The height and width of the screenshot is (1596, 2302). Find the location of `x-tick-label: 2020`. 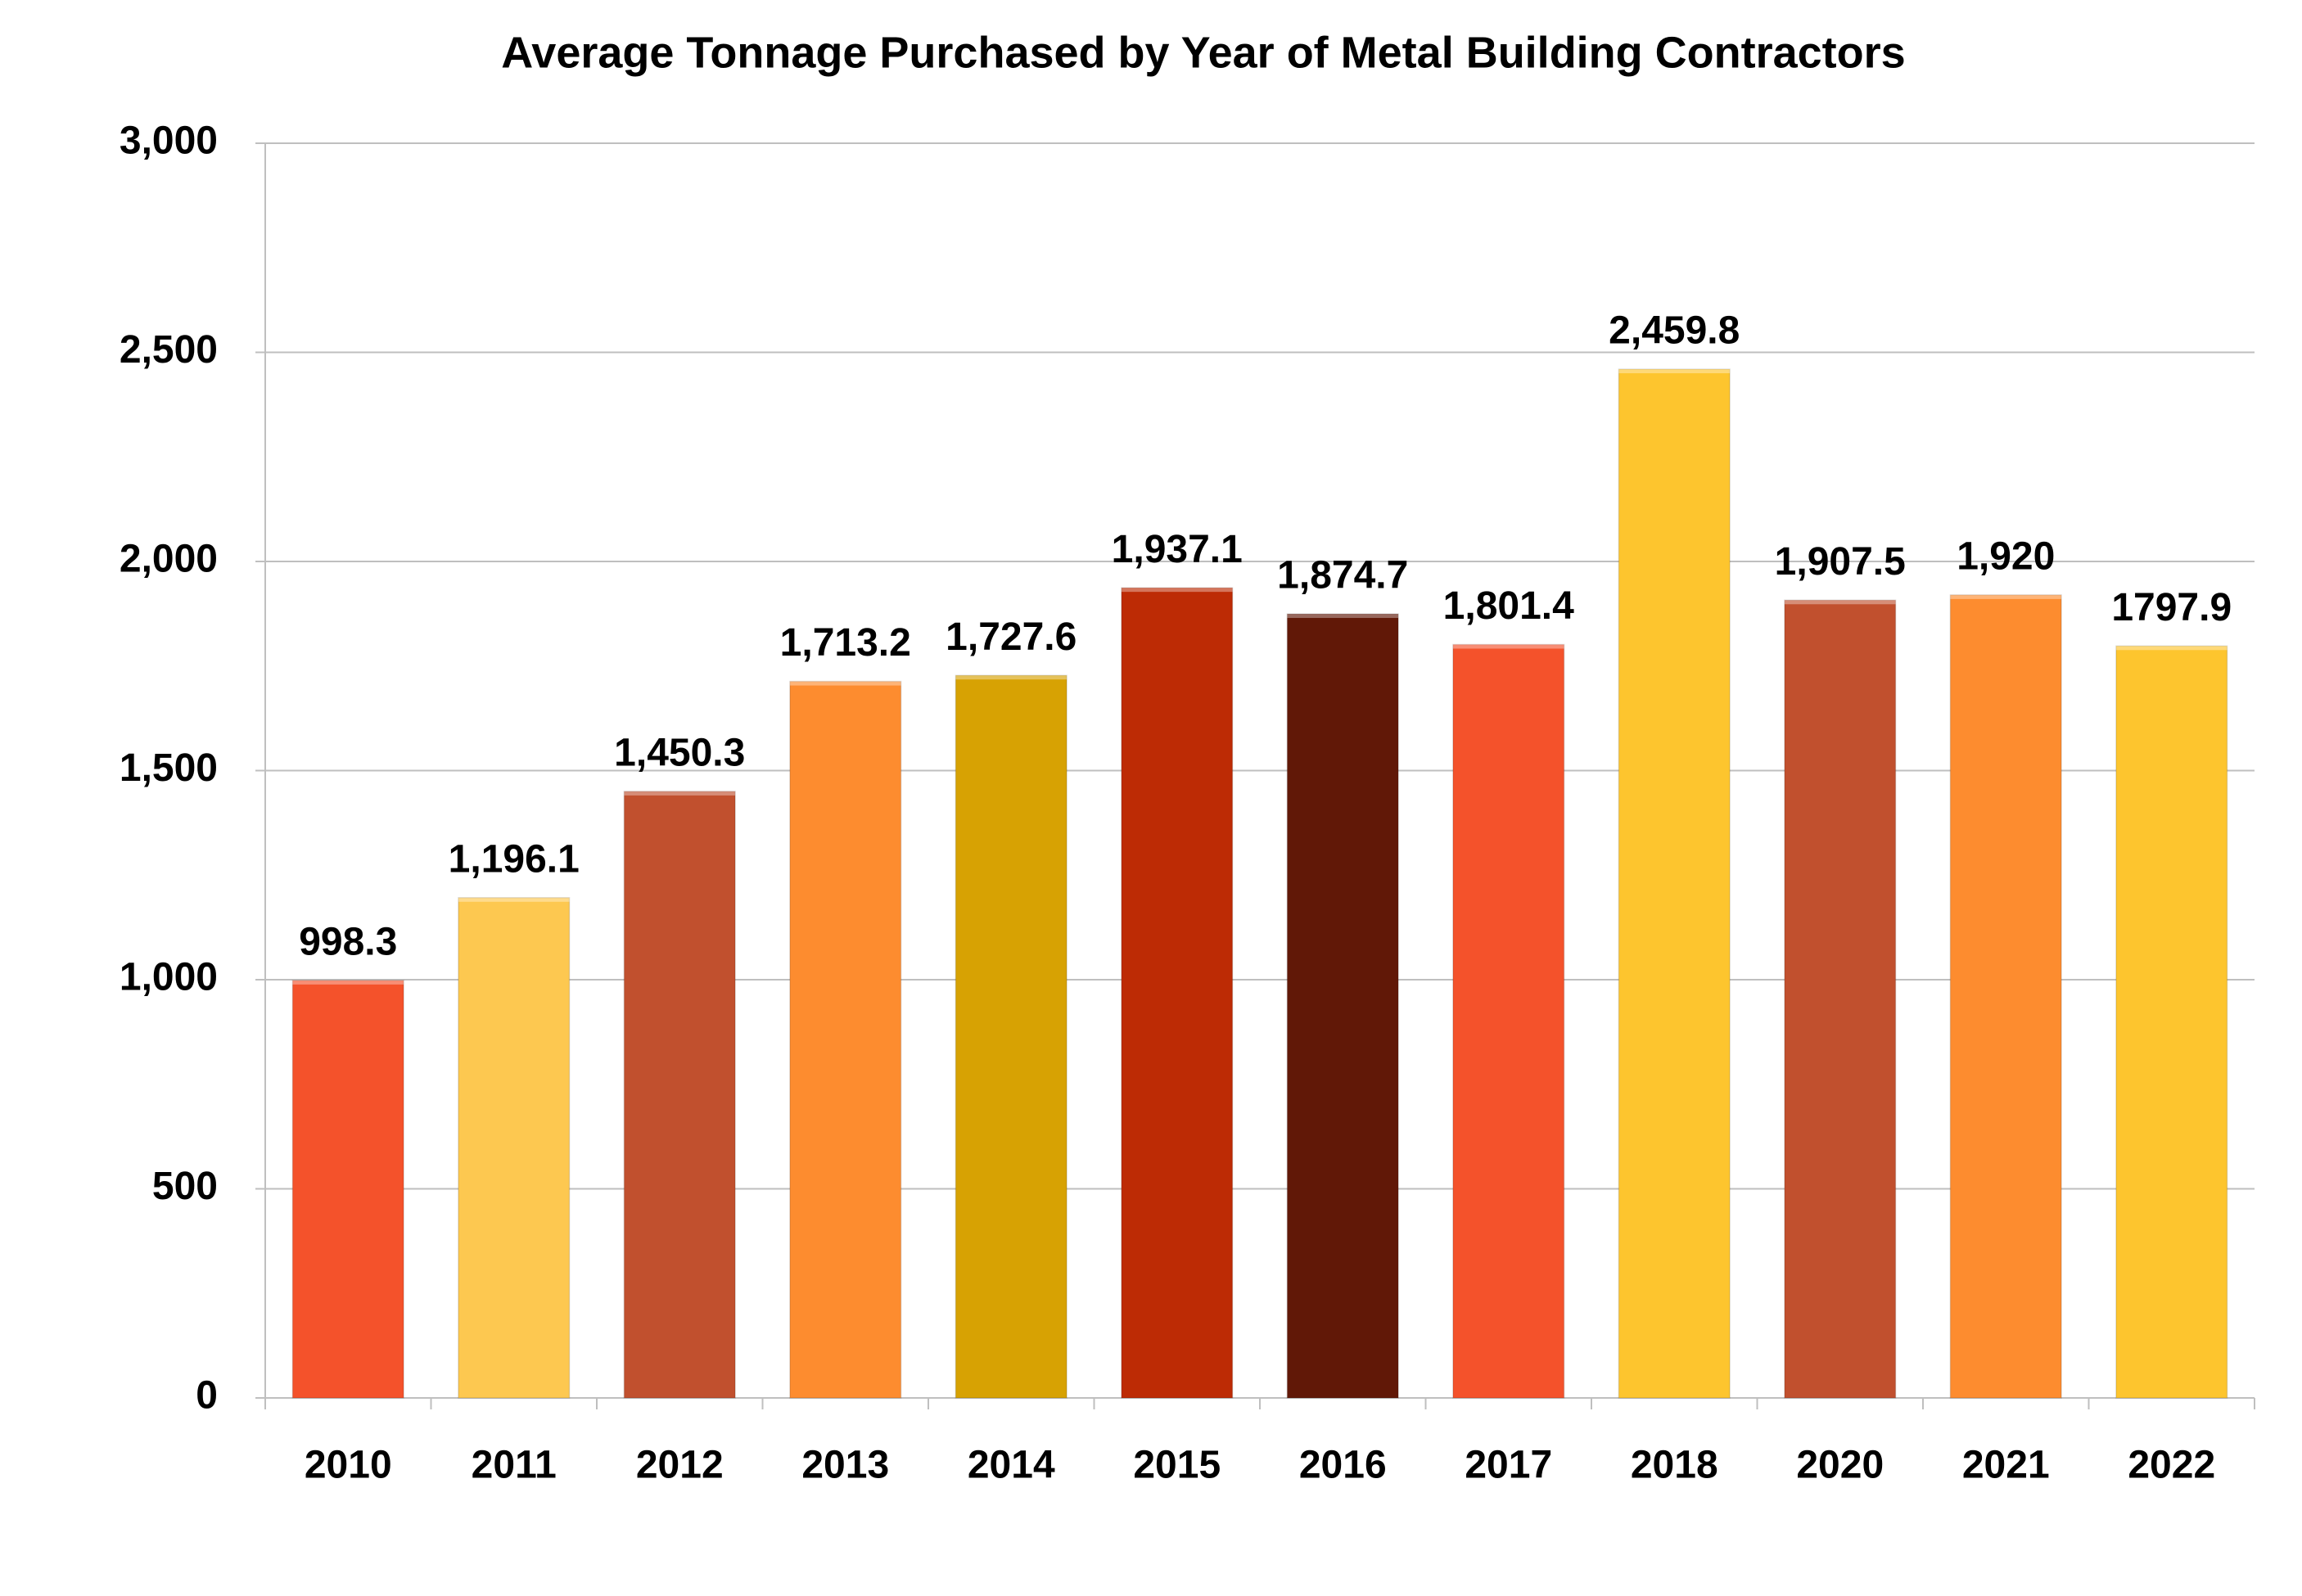

x-tick-label: 2020 is located at coordinates (1840, 1465).